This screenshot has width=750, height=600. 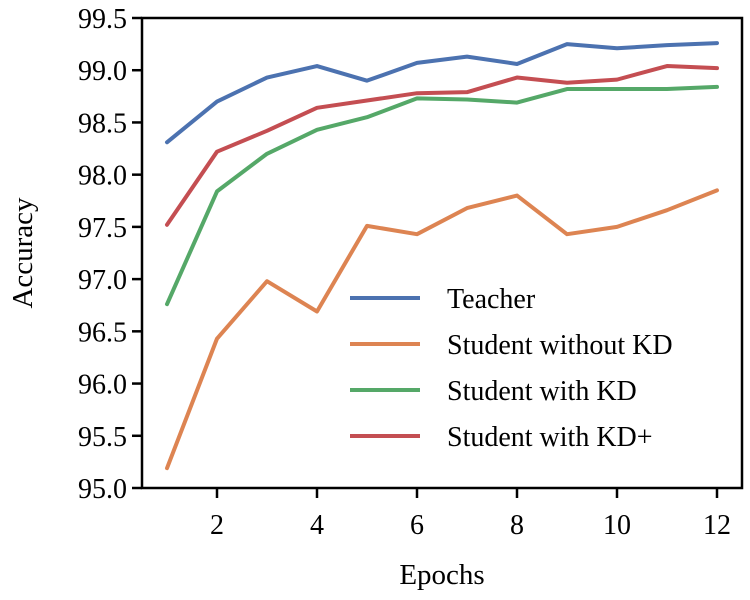 What do you see at coordinates (317, 525) in the screenshot?
I see `x-tick-label: 4` at bounding box center [317, 525].